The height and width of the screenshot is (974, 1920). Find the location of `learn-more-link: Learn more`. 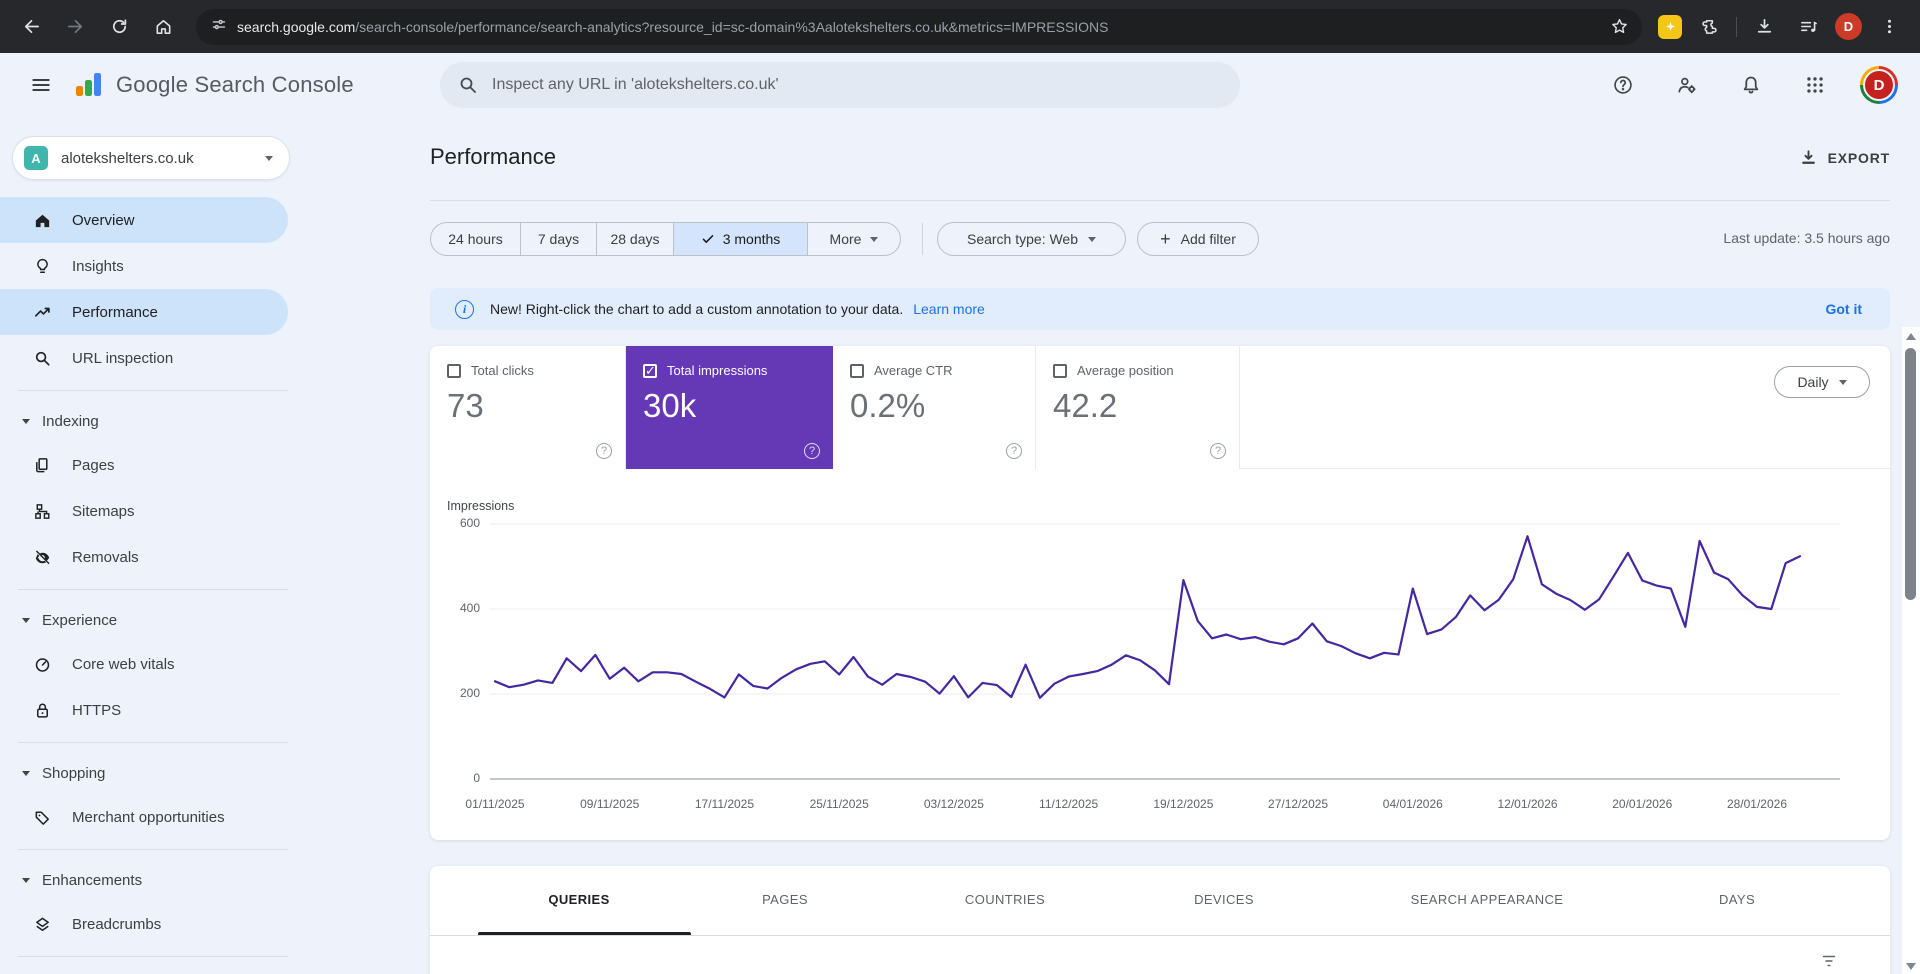

learn-more-link: Learn more is located at coordinates (949, 309).